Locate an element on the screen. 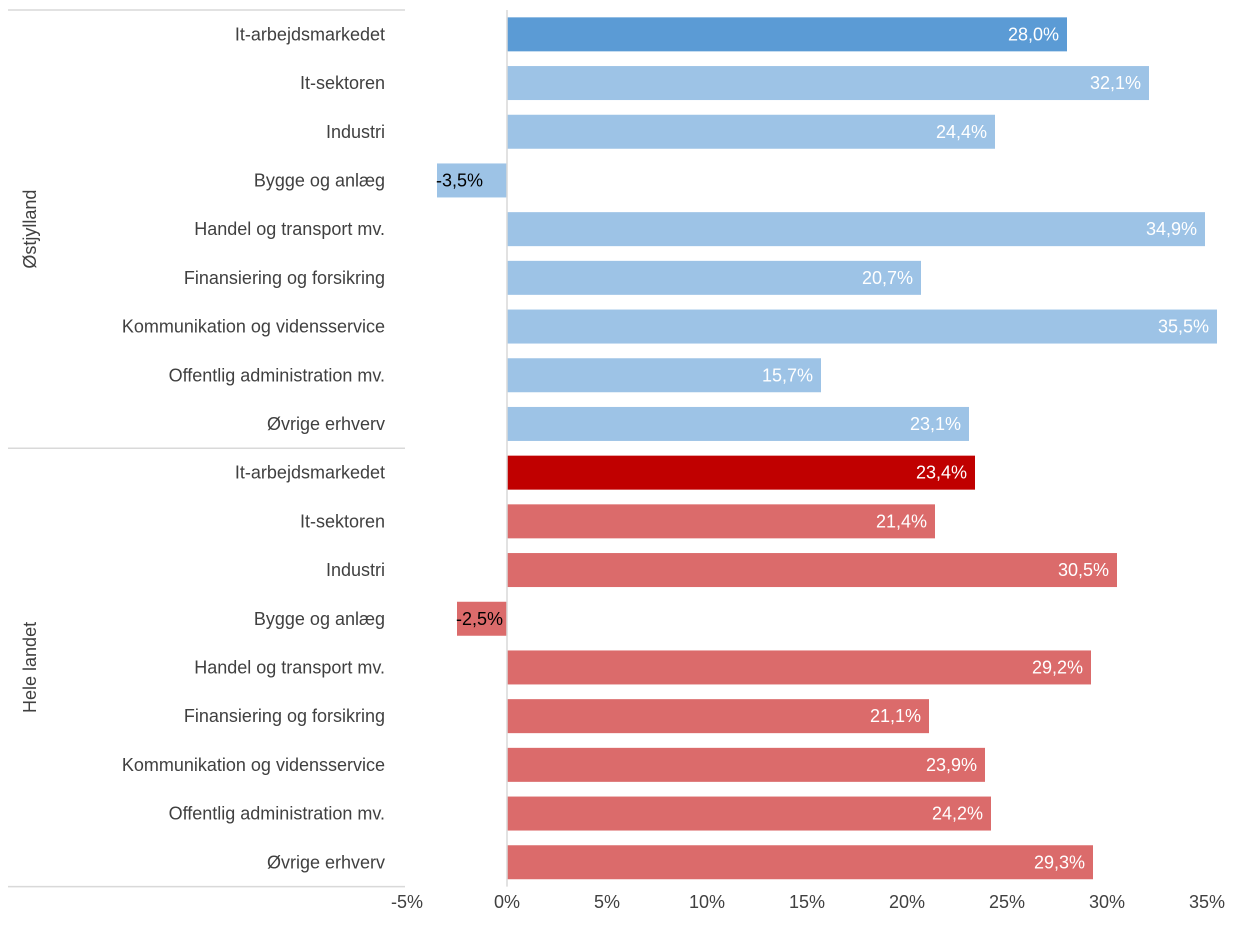 This screenshot has width=1238, height=927. data-label: 29,3% is located at coordinates (1059, 862).